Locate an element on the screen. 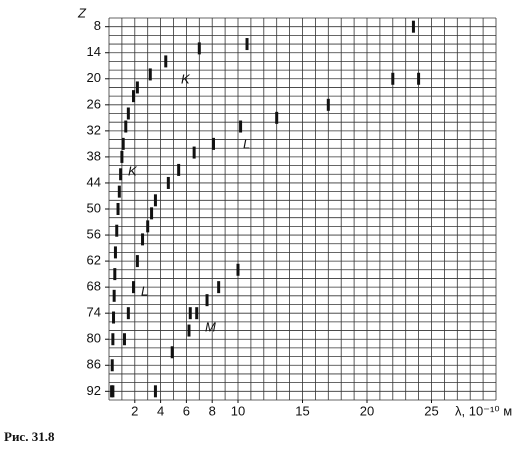  y-tick-label: 20 is located at coordinates (94, 77).